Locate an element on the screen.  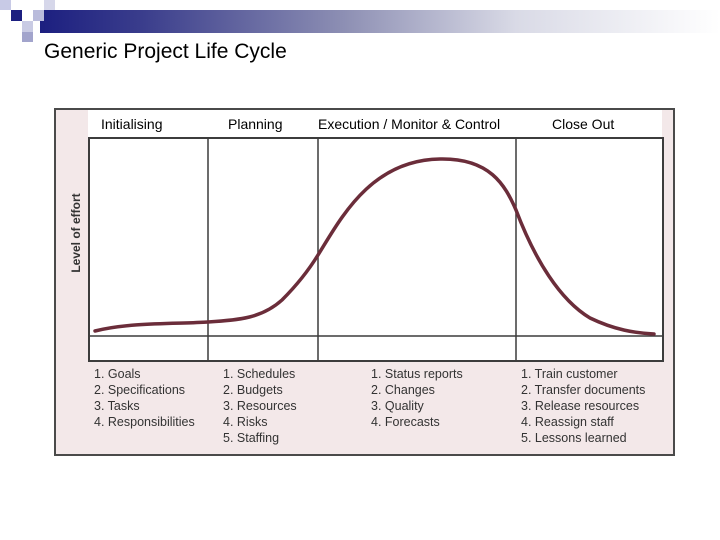
list-item: 3. Tasks is located at coordinates (117, 406).